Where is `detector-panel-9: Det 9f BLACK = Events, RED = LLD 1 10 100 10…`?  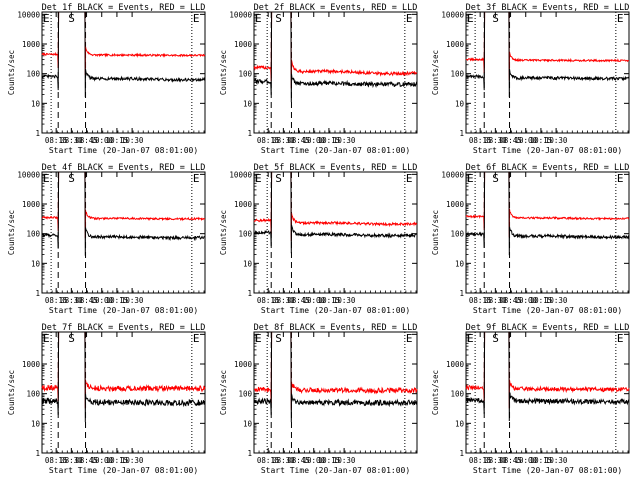 detector-panel-9: Det 9f BLACK = Events, RED = LLD 1 10 100 10… is located at coordinates (530, 399).